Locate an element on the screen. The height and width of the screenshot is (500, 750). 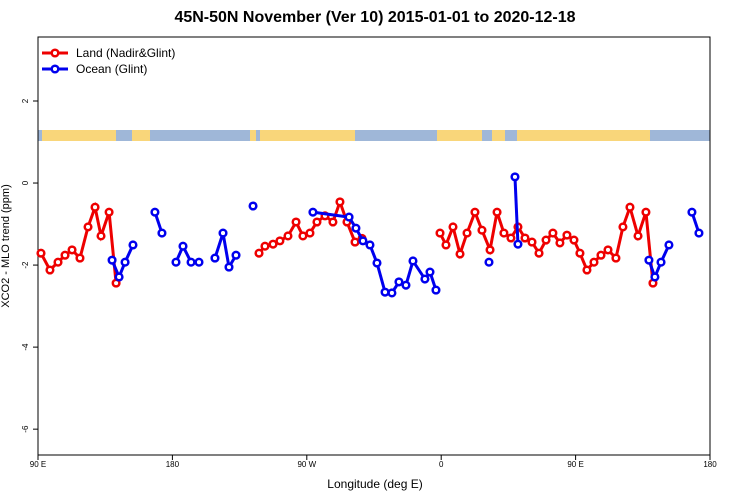
y-axis-label: XCO2 - MLO trend (ppm) is located at coordinates (6, 245).